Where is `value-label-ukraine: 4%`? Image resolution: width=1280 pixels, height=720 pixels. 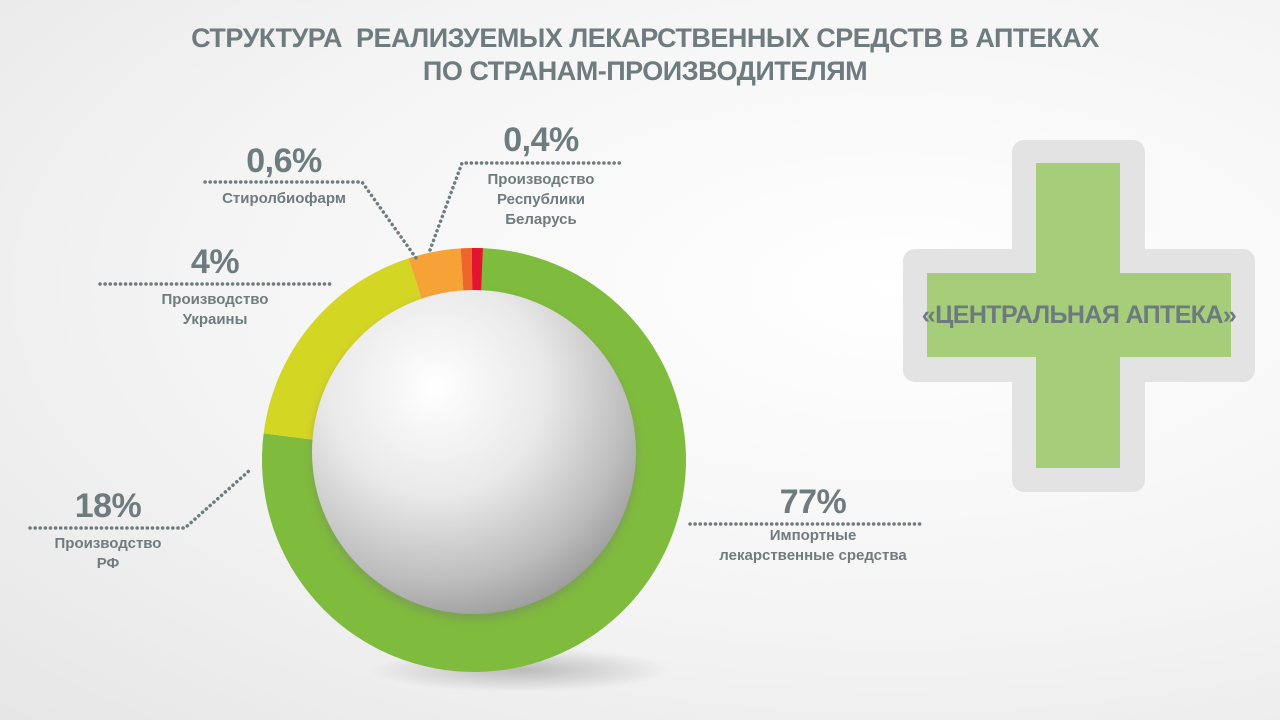
value-label-ukraine: 4% is located at coordinates (215, 262).